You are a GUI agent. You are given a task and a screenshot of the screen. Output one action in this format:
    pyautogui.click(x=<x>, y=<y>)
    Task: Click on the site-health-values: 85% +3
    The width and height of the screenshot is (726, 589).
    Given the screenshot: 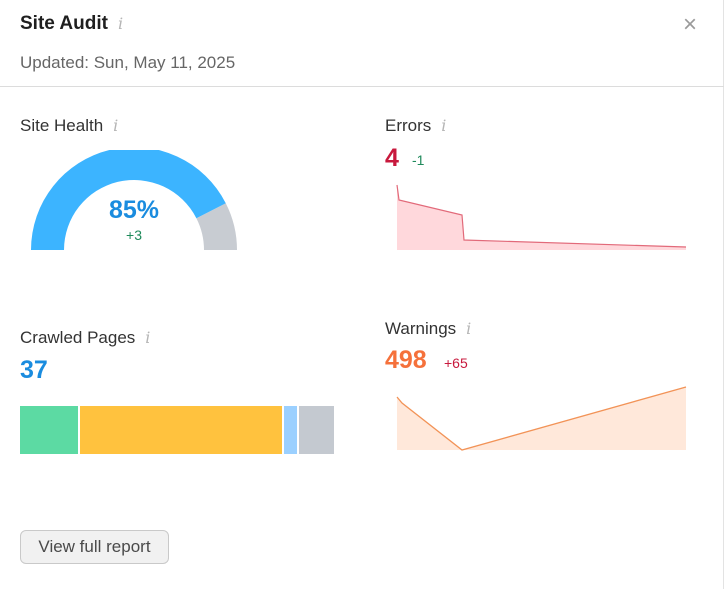 What is the action you would take?
    pyautogui.click(x=134, y=219)
    